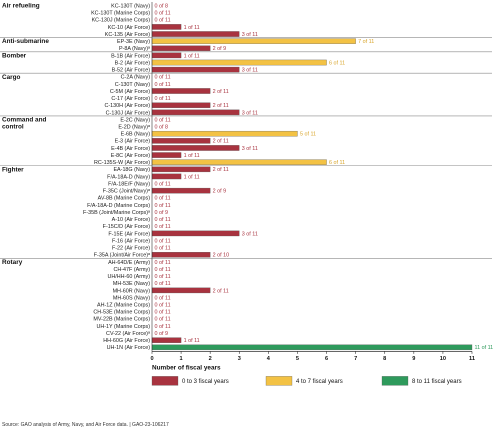  What do you see at coordinates (130, 99) in the screenshot?
I see `row-label: C-17 (Air Force)` at bounding box center [130, 99].